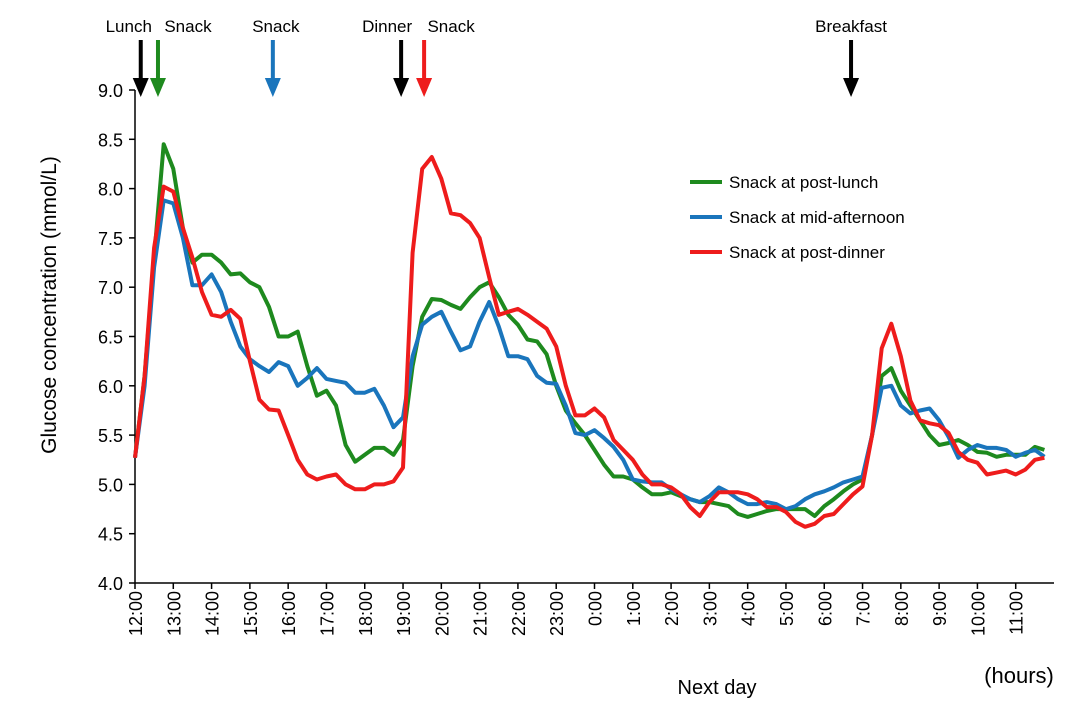  Describe the element at coordinates (1017, 613) in the screenshot. I see `x-tick-label: 11:00` at that location.